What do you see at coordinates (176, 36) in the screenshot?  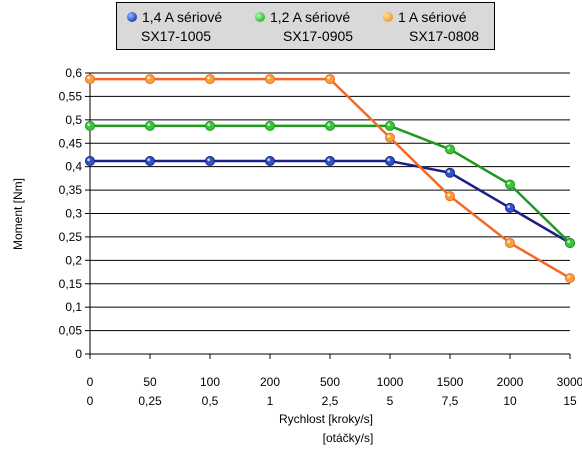 I see `legend-sublabel-series-1: SX17-1005` at bounding box center [176, 36].